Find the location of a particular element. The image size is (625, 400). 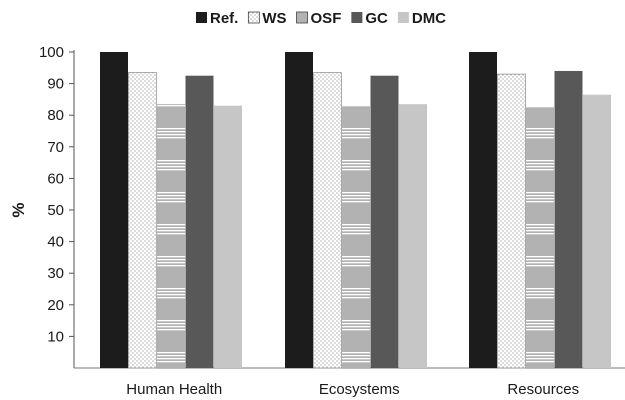

legend-item: OSF is located at coordinates (319, 18).